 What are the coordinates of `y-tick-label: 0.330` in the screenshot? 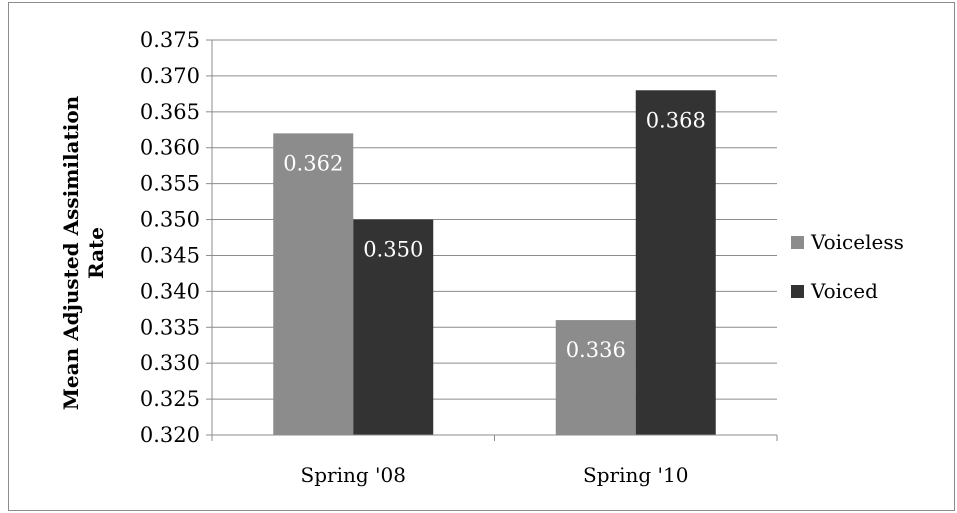 It's located at (170, 363).